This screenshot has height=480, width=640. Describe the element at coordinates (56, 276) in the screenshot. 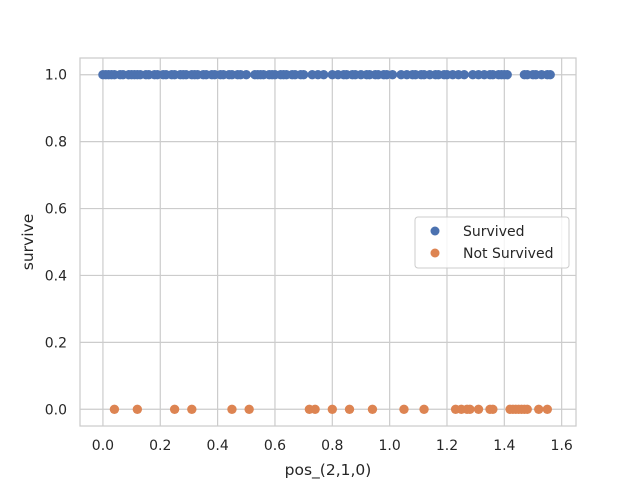

I see `y-tick-label: 0.4` at that location.